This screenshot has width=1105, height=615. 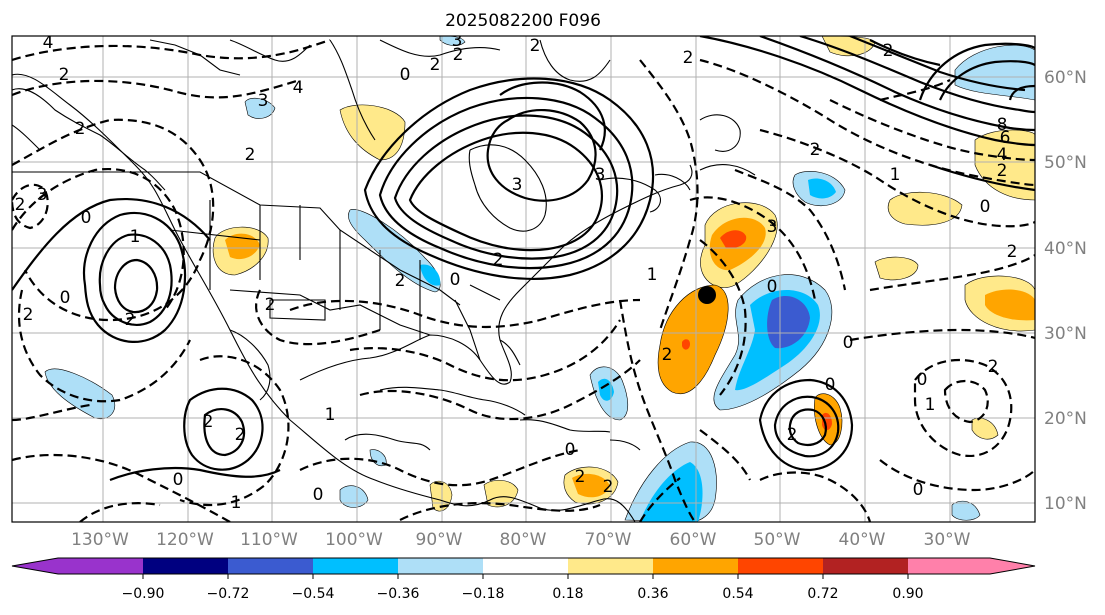 What do you see at coordinates (313, 594) in the screenshot?
I see `colorbar-tick-label: −0.54` at bounding box center [313, 594].